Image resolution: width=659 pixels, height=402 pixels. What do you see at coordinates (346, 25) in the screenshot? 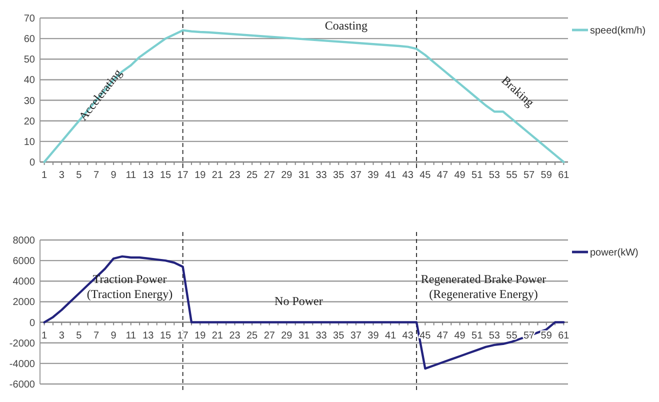
I see `annotation: Coasting` at bounding box center [346, 25].